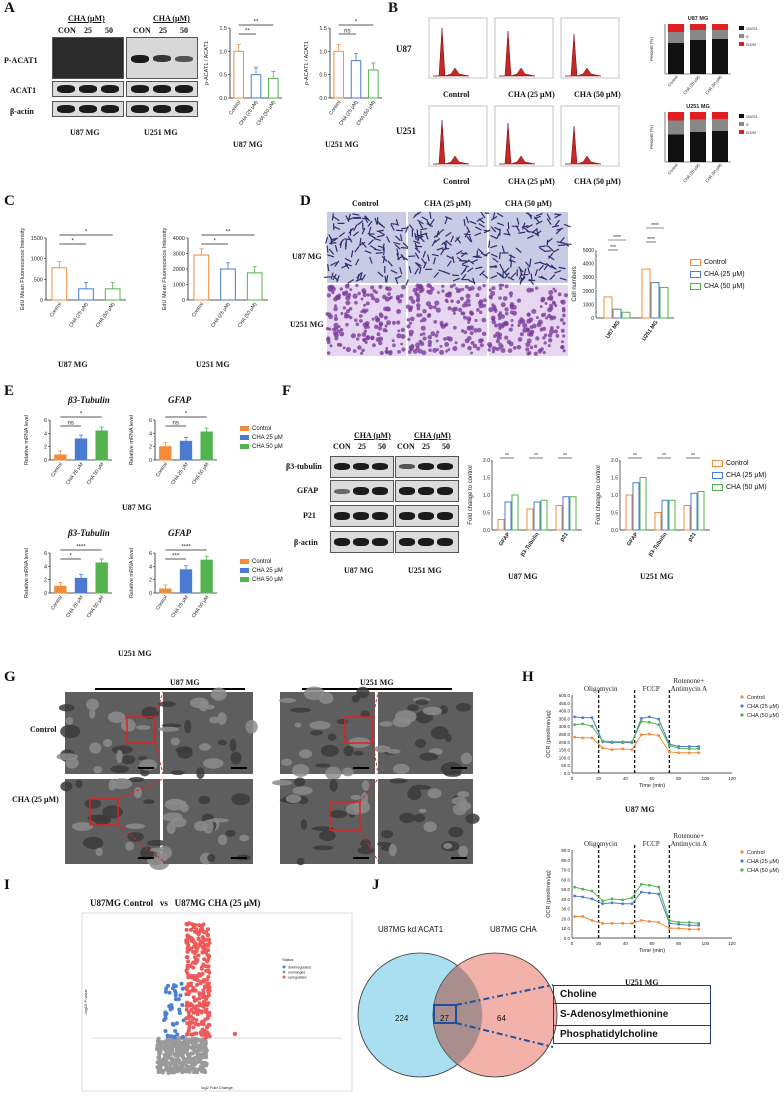 This screenshot has height=1098, width=784. What do you see at coordinates (267, 438) in the screenshot?
I see `e-legend-25-1: CHA 25 μM` at bounding box center [267, 438].